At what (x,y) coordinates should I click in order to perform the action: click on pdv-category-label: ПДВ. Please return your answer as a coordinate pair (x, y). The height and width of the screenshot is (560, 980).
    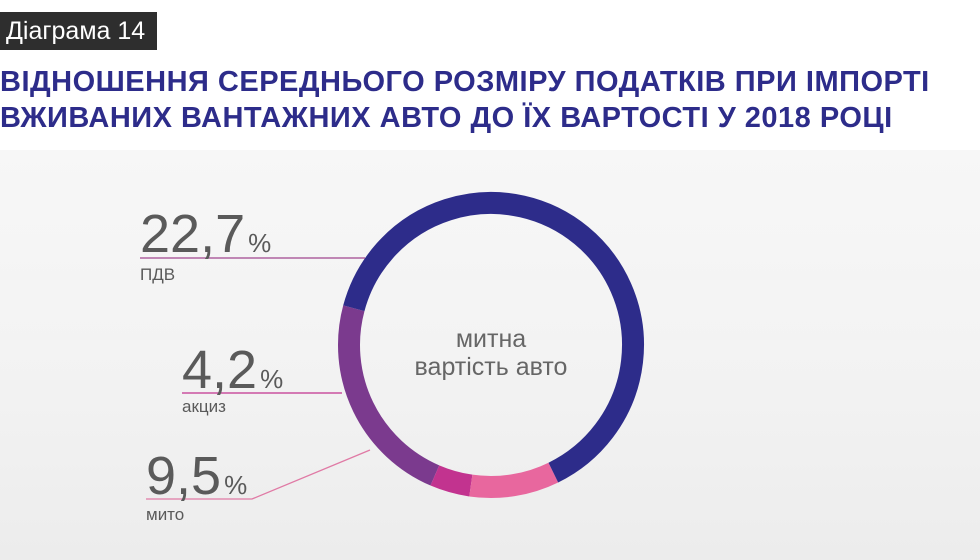
    Looking at the image, I should click on (157, 274).